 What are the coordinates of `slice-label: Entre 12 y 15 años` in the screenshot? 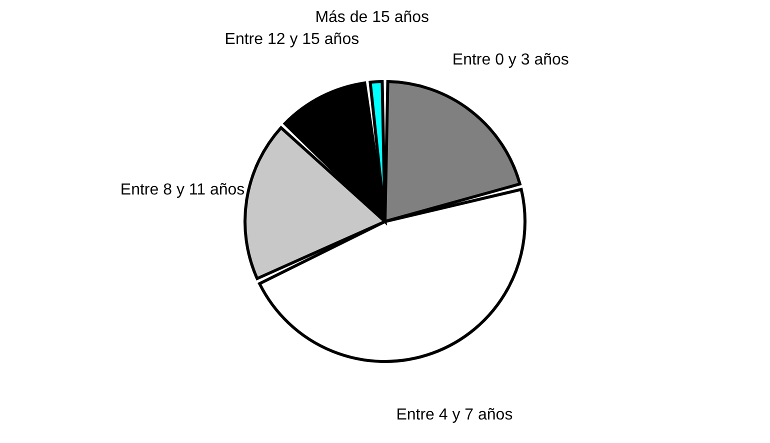 It's located at (292, 39).